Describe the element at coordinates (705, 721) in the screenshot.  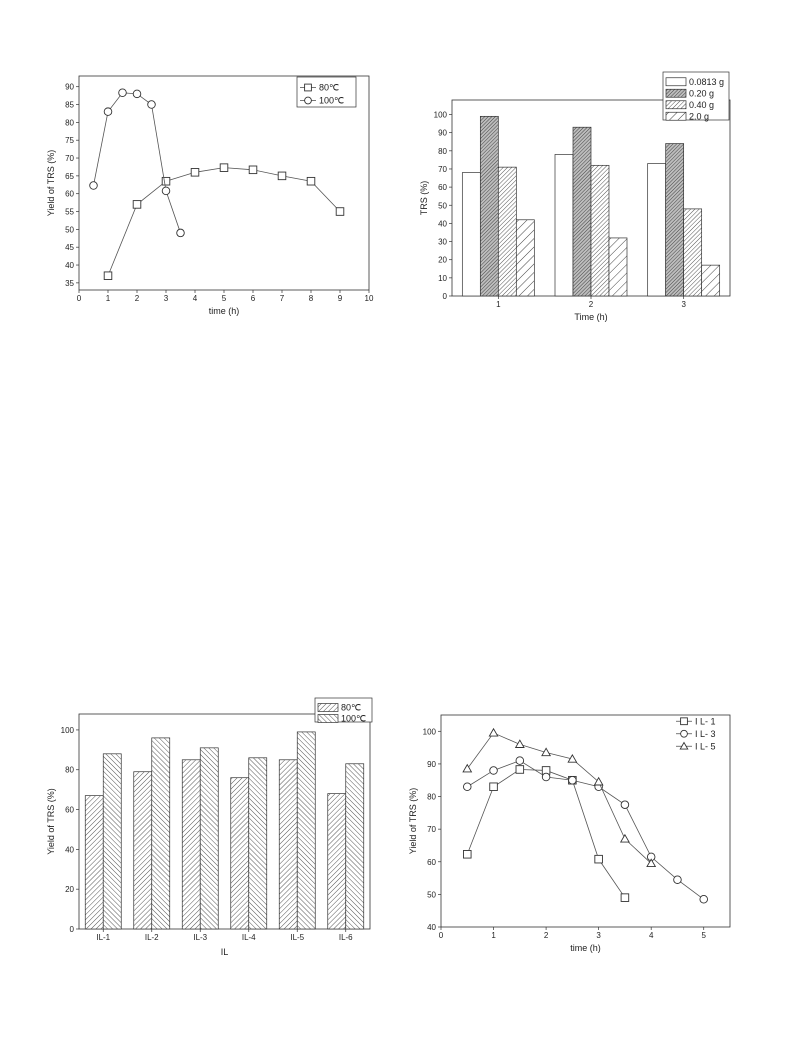
I see `legend-label: I L- 1` at that location.